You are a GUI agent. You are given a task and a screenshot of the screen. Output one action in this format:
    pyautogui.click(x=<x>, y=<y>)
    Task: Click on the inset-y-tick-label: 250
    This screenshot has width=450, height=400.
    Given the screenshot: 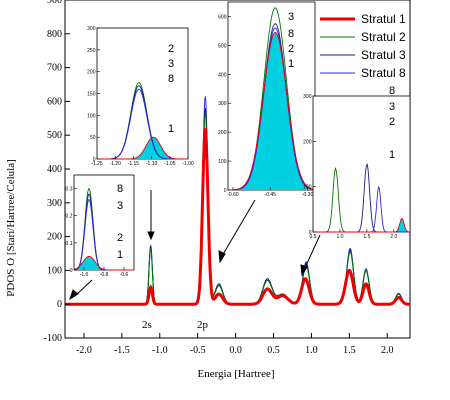 What is the action you would take?
    pyautogui.click(x=91, y=51)
    